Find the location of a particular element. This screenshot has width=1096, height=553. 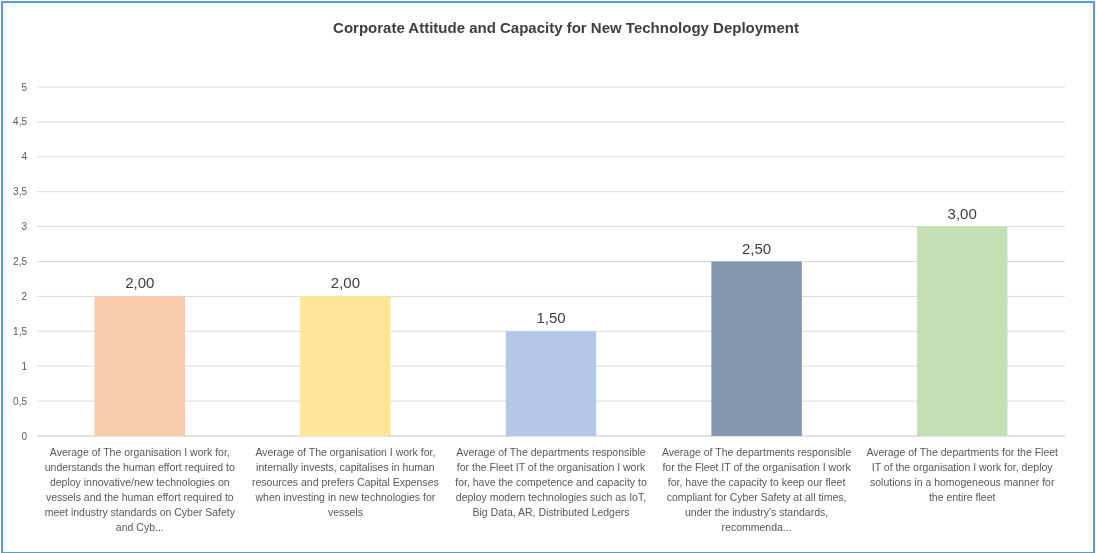

y-tick-label: 1 is located at coordinates (24, 366).